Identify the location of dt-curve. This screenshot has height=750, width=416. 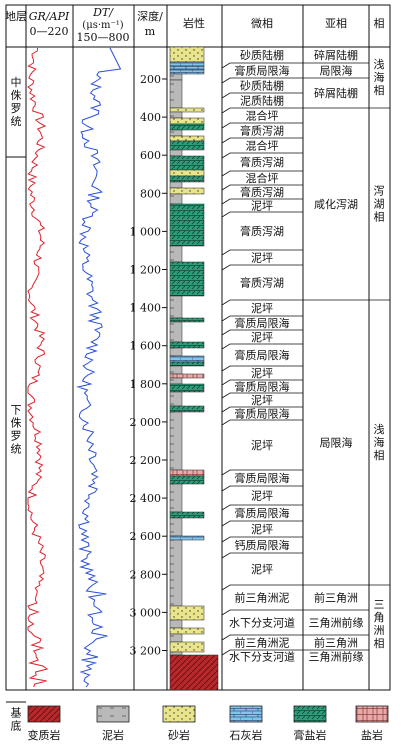
(99, 367).